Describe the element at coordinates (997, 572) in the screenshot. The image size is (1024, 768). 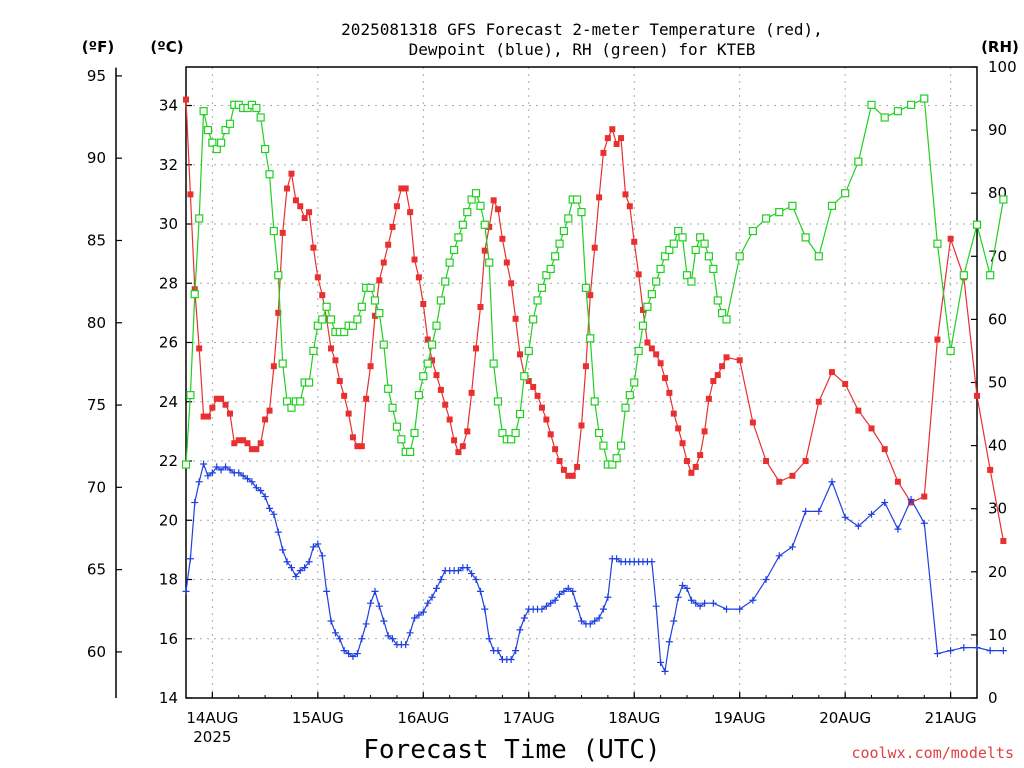
I see `rh-tick-label: 20` at that location.